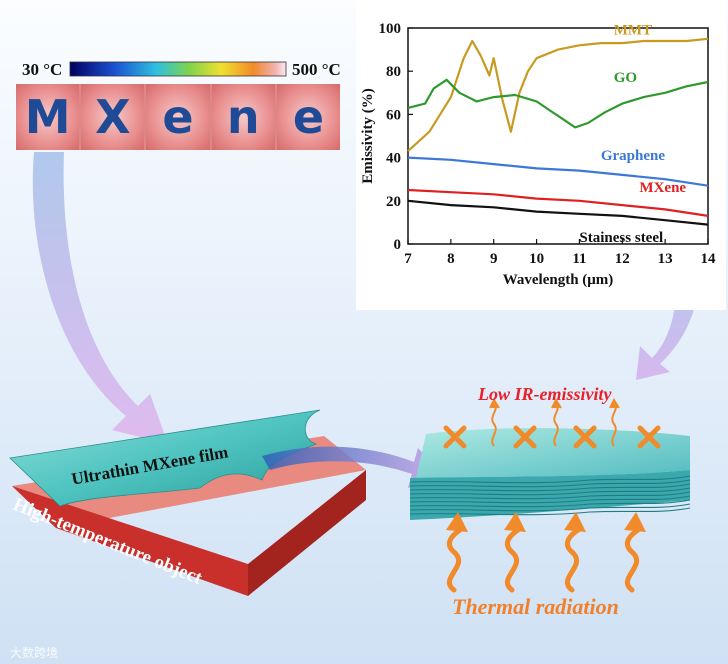 This screenshot has width=728, height=664. Describe the element at coordinates (558, 280) in the screenshot. I see `x-axis-label: Wavelength (μm)` at that location.